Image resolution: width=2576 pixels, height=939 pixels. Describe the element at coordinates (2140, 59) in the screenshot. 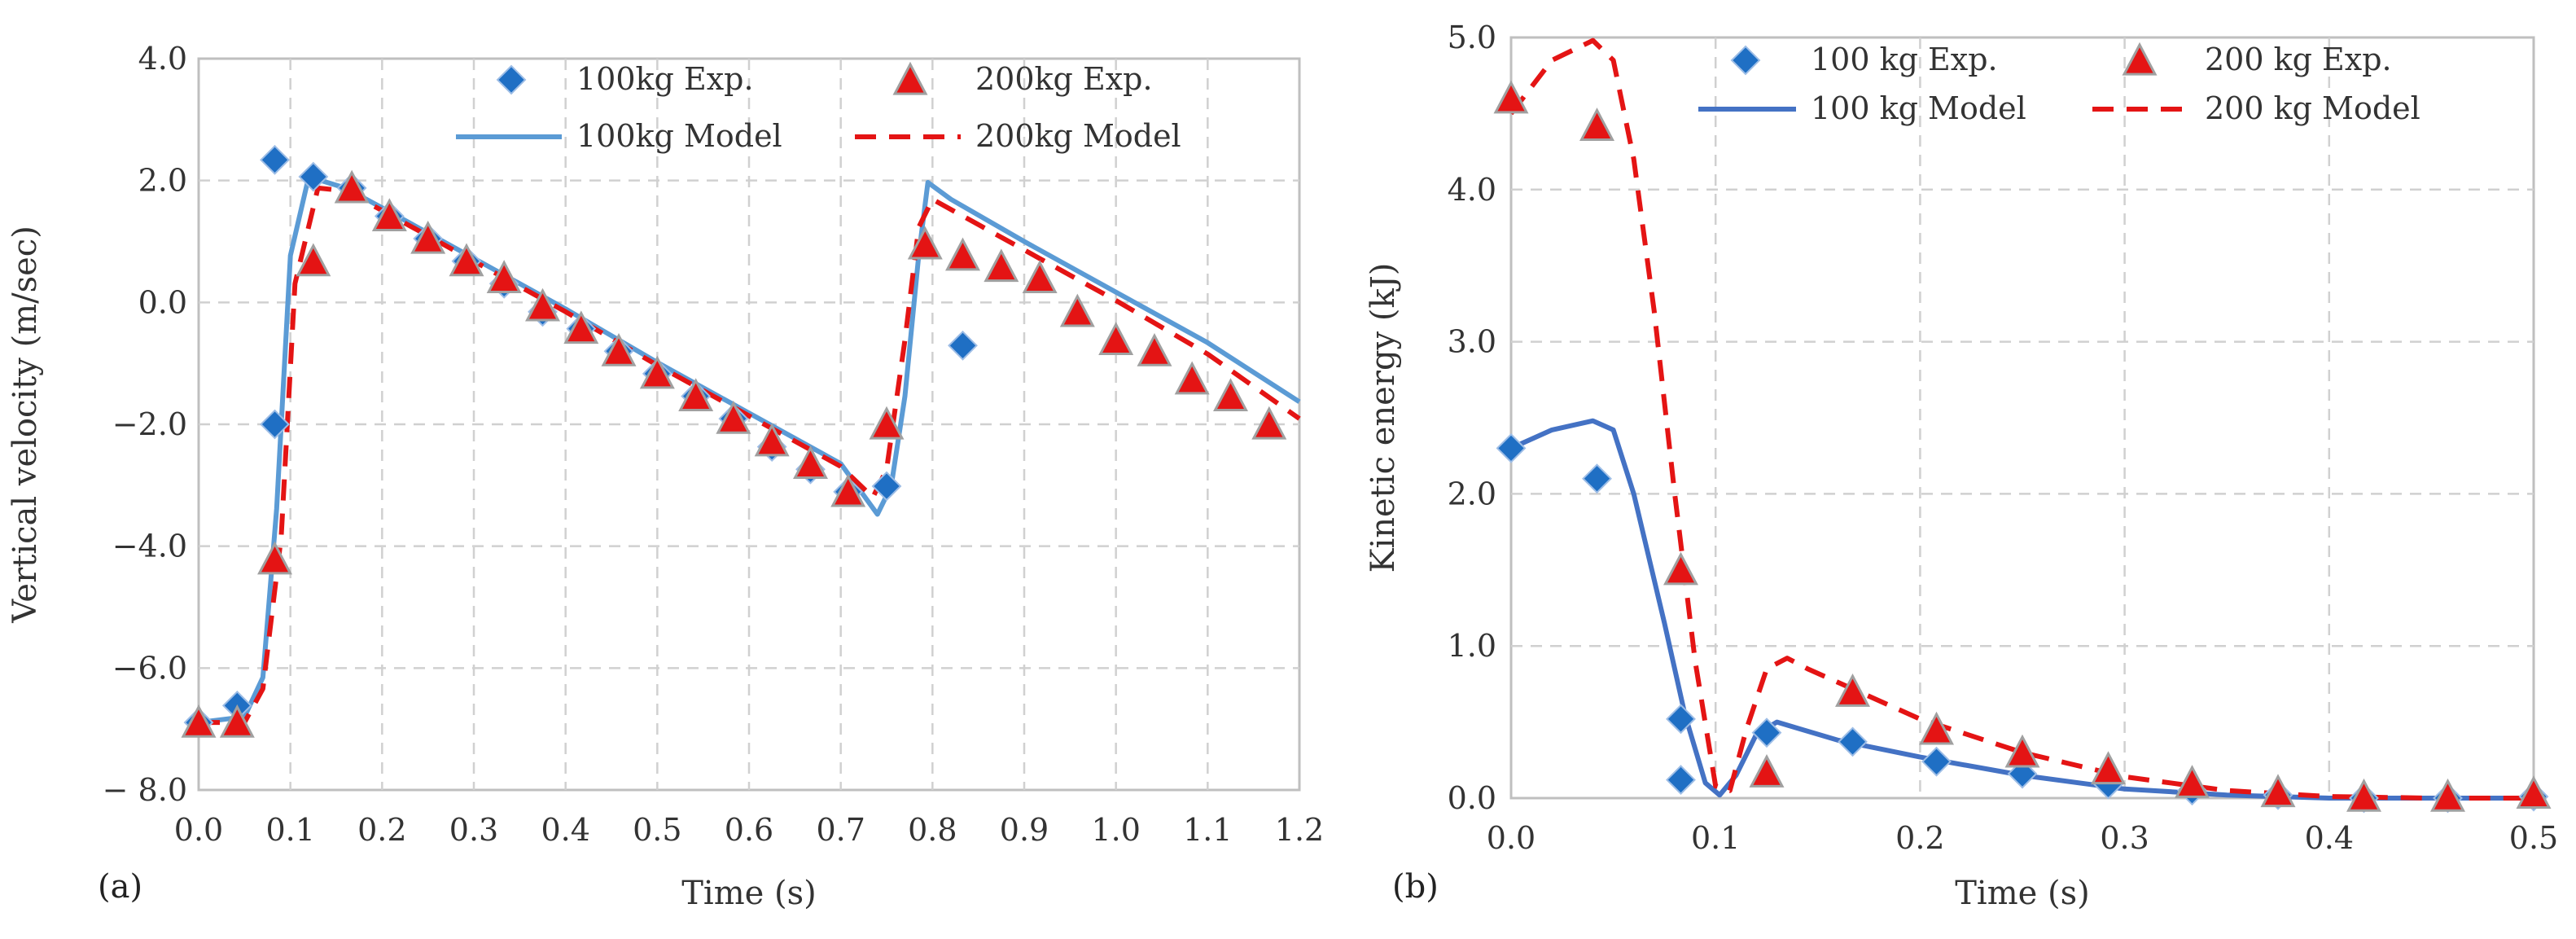

I see `legend-swatch-triangle` at that location.